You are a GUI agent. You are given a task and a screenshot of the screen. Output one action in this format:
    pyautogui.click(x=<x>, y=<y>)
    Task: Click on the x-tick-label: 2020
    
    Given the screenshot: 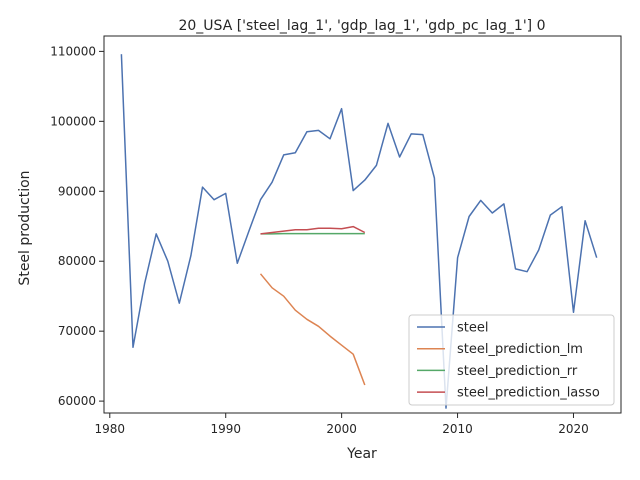 What is the action you would take?
    pyautogui.click(x=573, y=429)
    